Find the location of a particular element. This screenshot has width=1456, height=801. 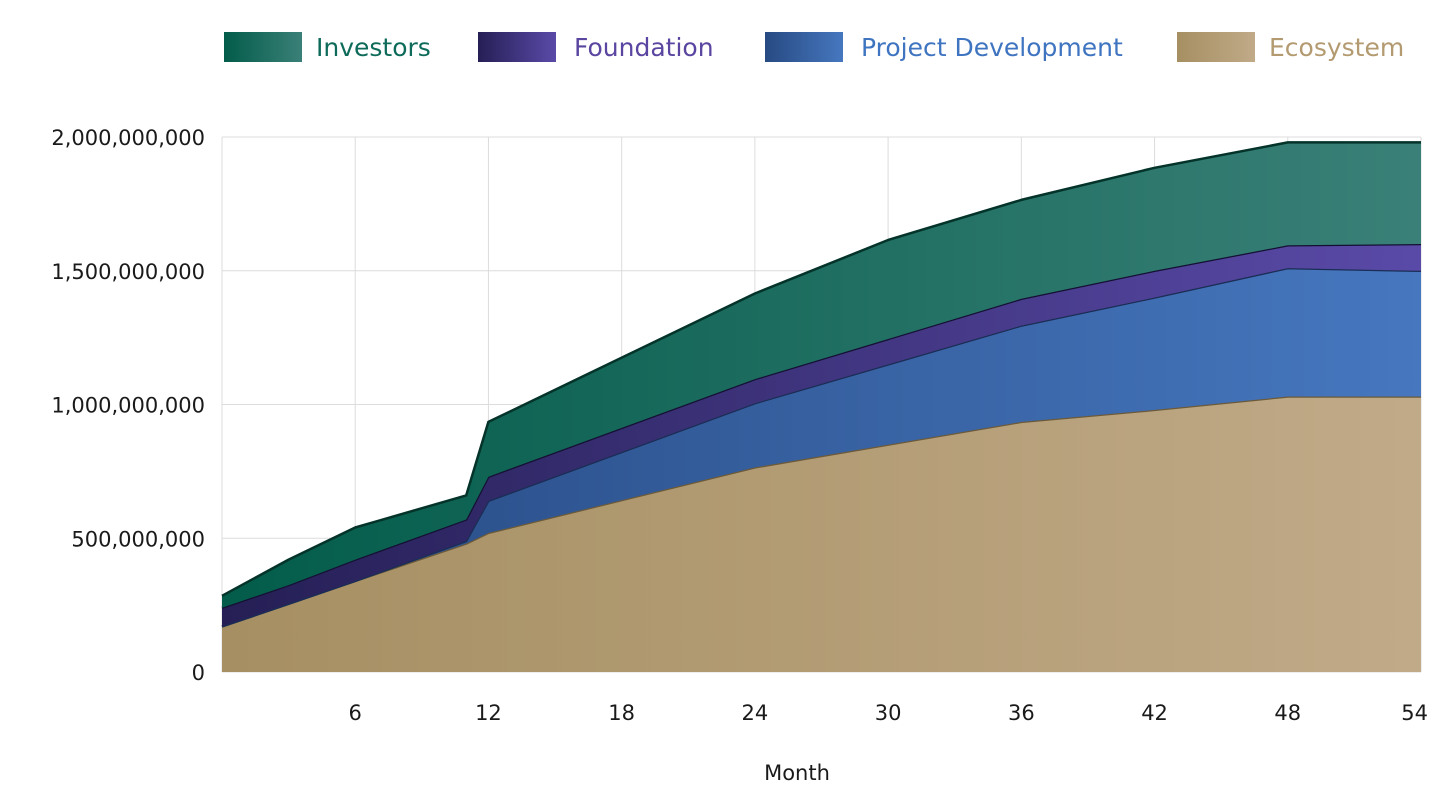

legend-item-project-development: Project Development is located at coordinates (944, 47).